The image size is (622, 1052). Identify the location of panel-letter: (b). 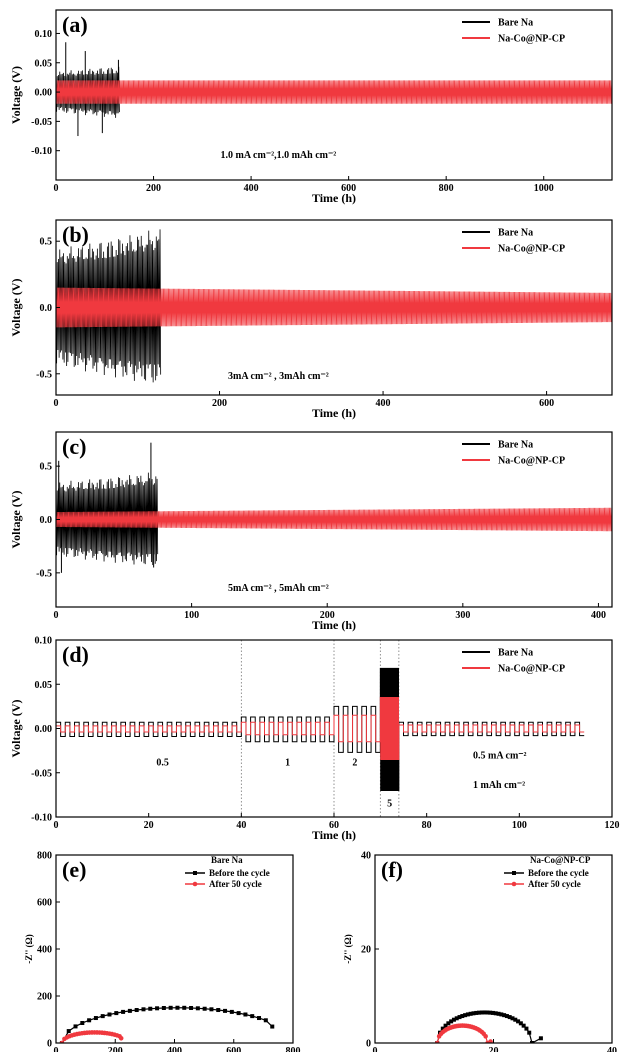
(75, 234).